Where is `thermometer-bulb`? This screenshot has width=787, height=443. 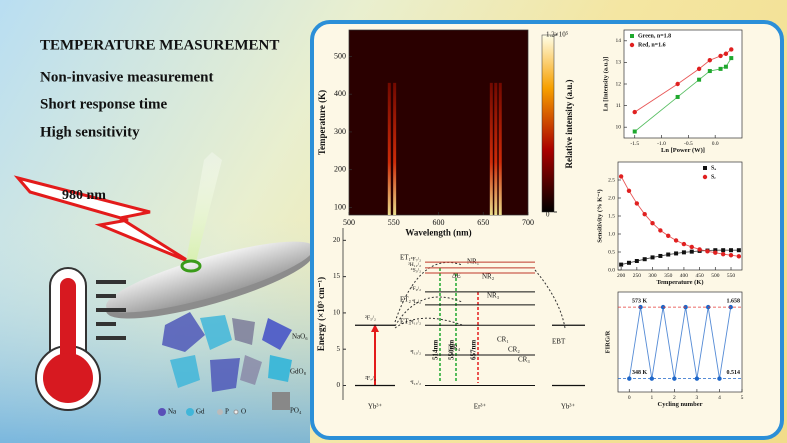
thermometer-bulb is located at coordinates (68, 378).